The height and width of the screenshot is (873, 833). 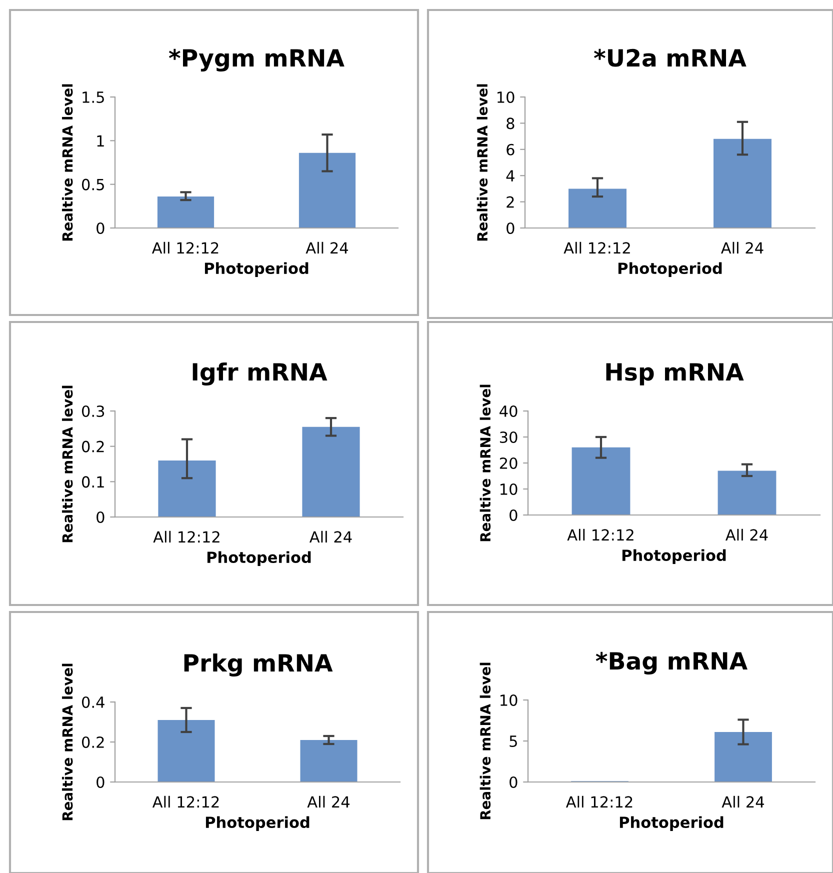 I want to click on y-tick-label: 2, so click(x=510, y=202).